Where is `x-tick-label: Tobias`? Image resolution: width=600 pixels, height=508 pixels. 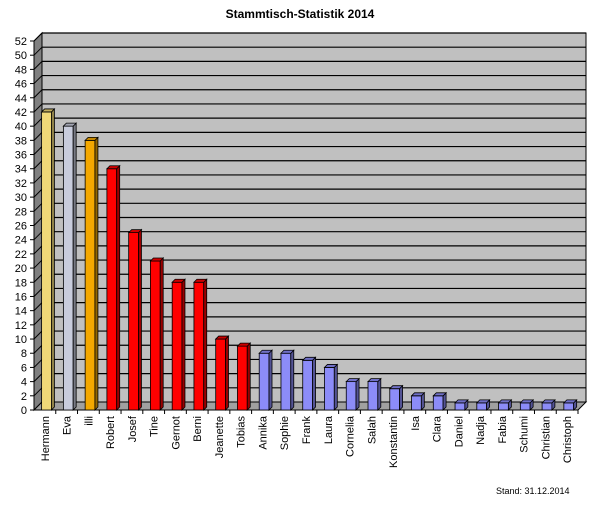 x-tick-label: Tobias is located at coordinates (242, 432).